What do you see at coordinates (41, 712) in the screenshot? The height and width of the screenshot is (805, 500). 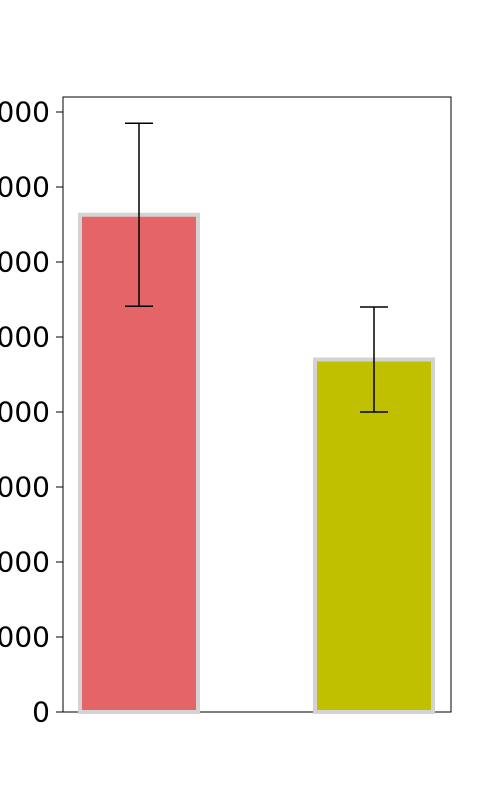 I see `y-tick-label: 0` at bounding box center [41, 712].